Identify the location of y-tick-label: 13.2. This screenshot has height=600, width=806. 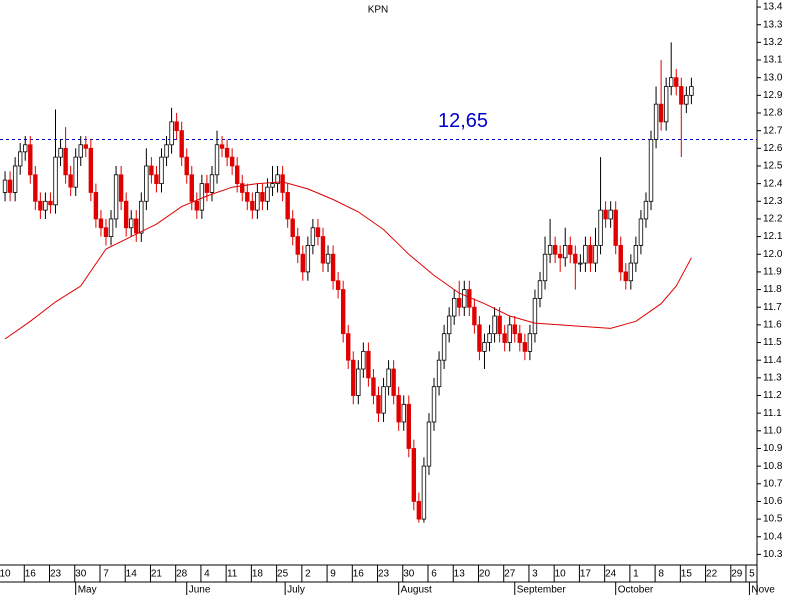
(773, 42).